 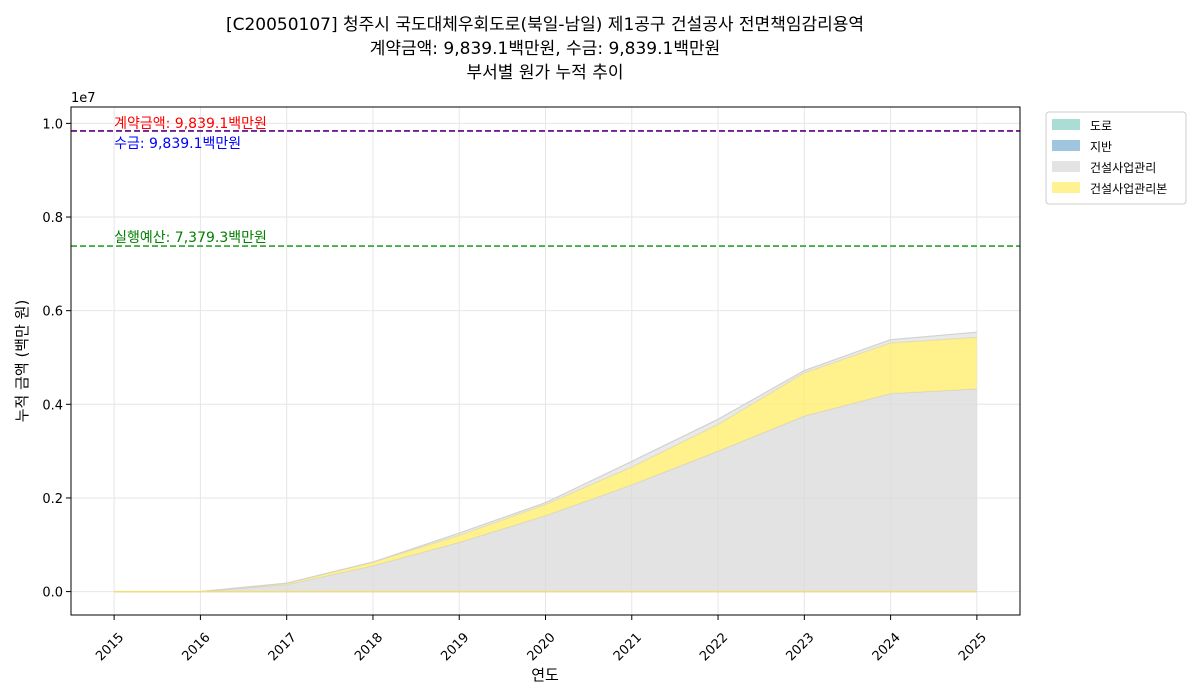 I want to click on legend-label-1: 지반, so click(x=1101, y=147).